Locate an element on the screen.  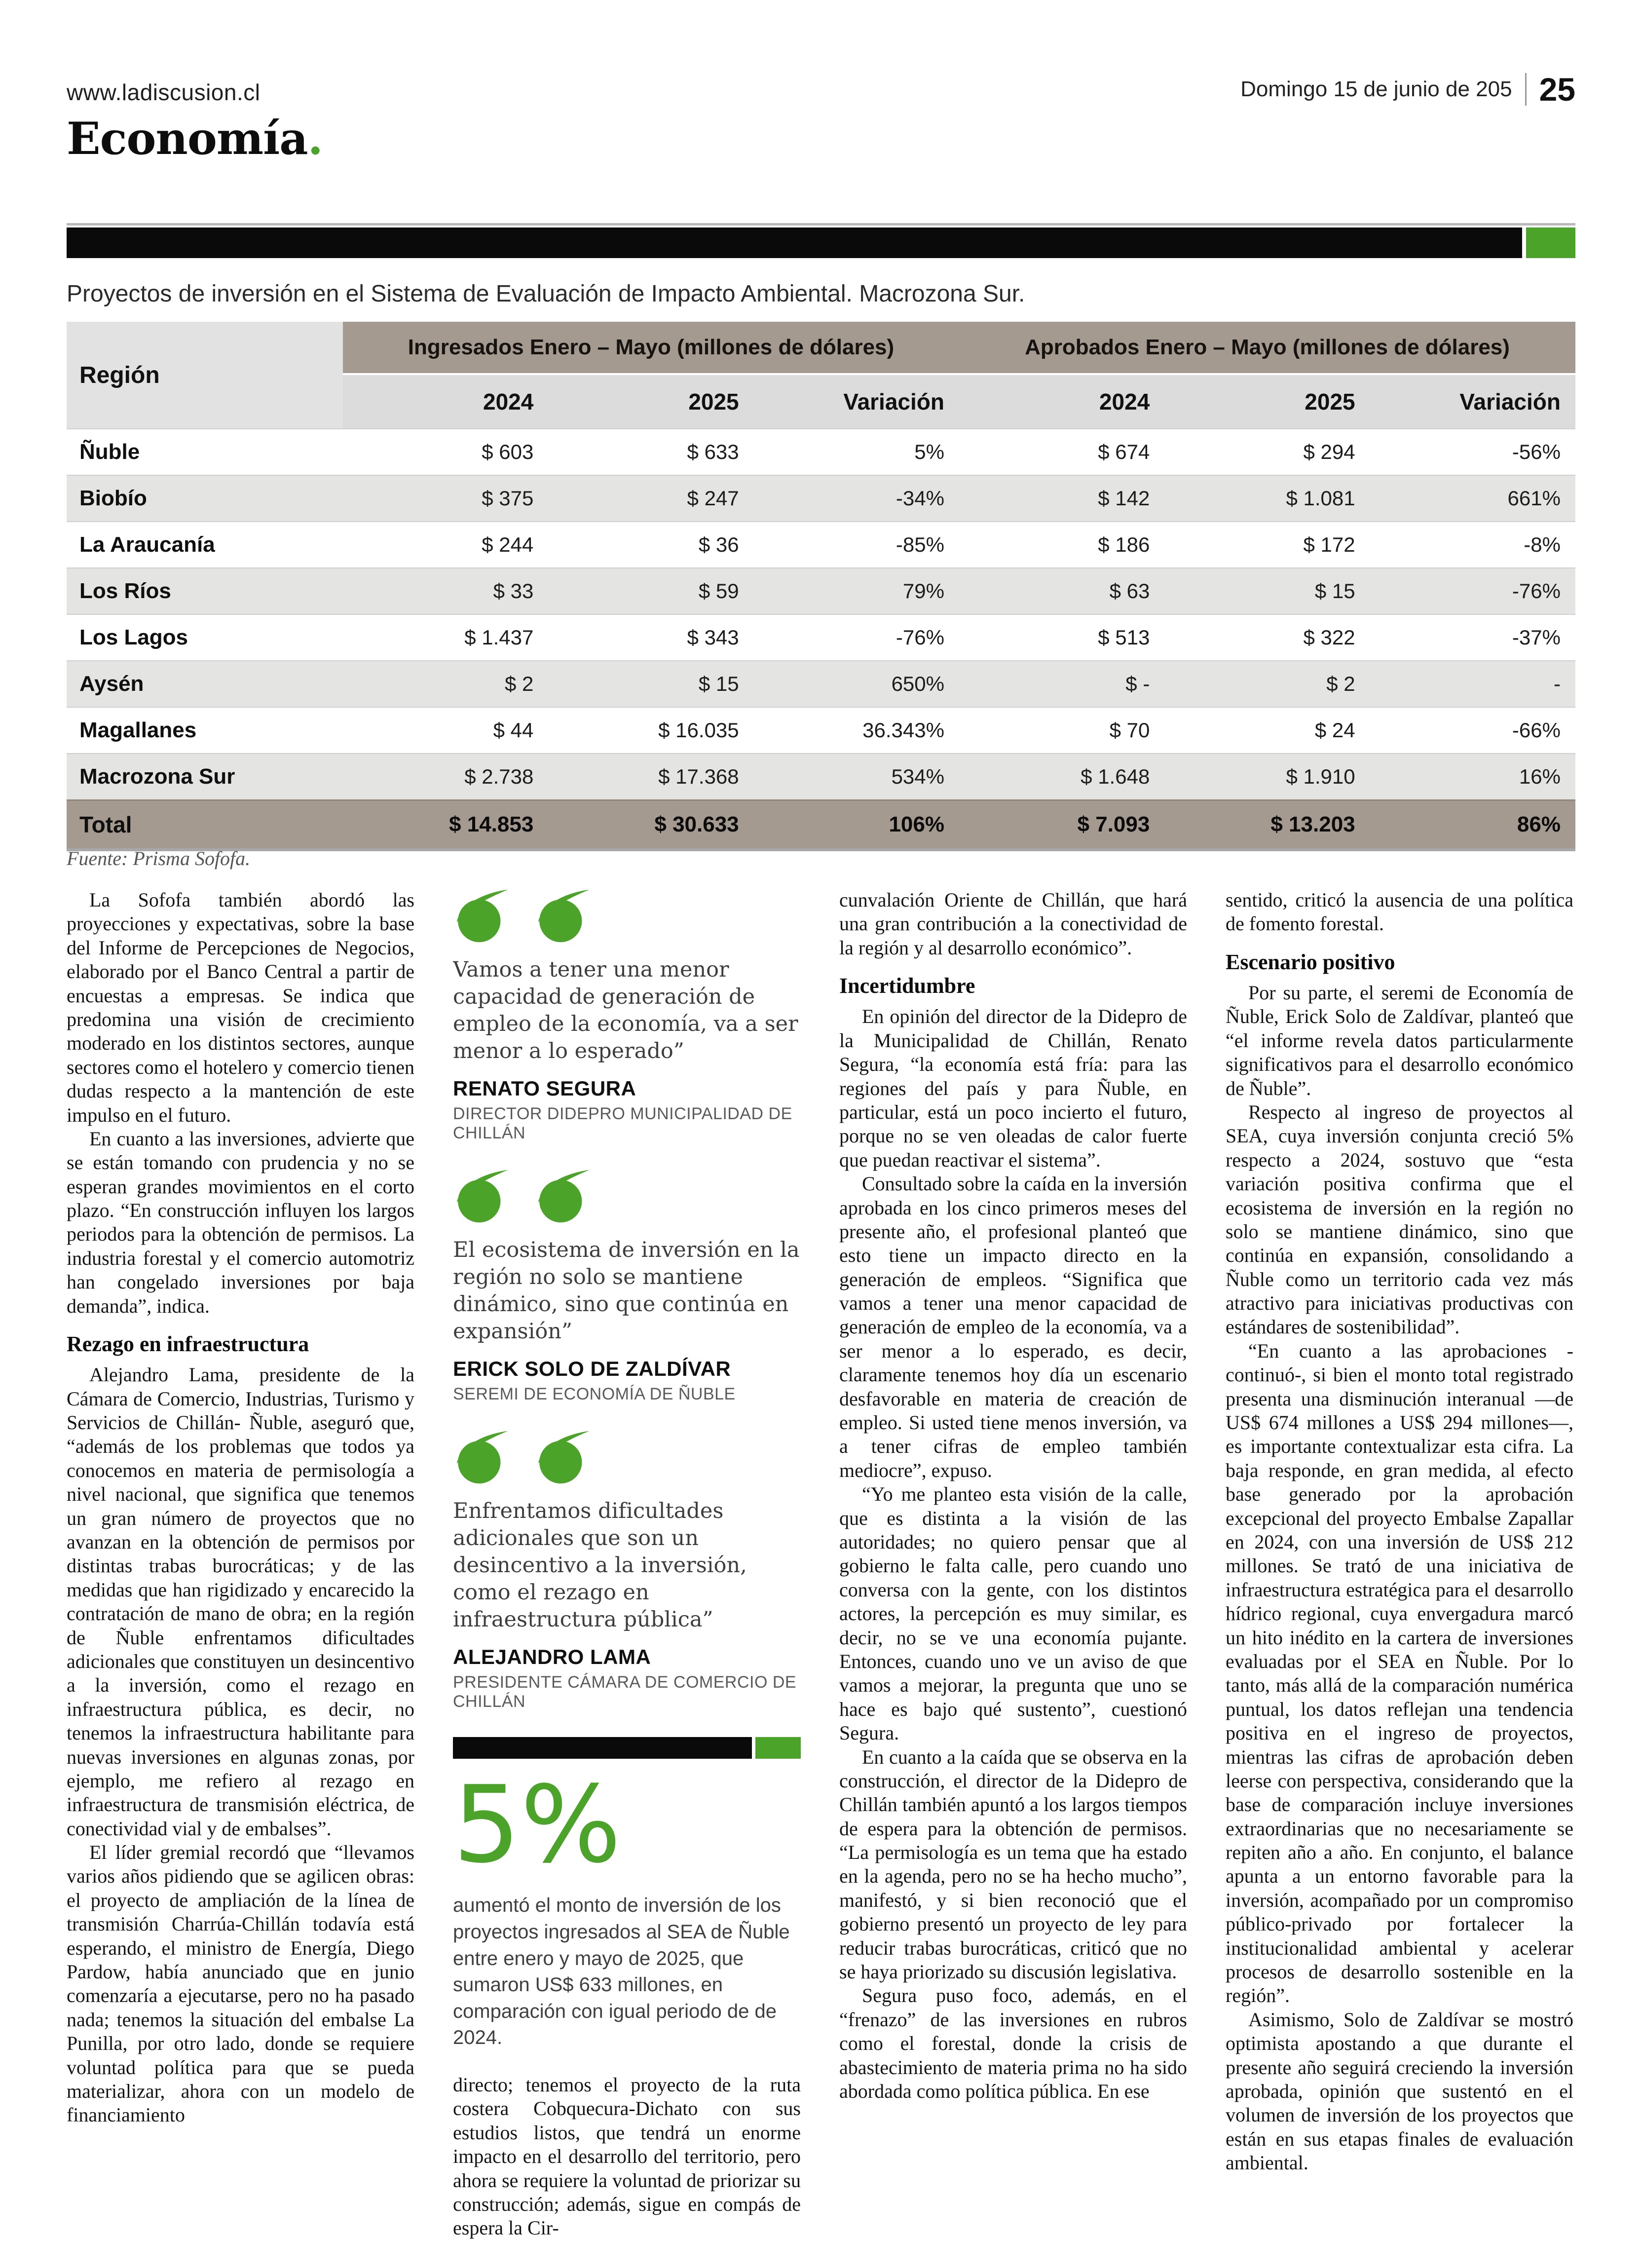
row-value: $ 59 is located at coordinates (718, 591).